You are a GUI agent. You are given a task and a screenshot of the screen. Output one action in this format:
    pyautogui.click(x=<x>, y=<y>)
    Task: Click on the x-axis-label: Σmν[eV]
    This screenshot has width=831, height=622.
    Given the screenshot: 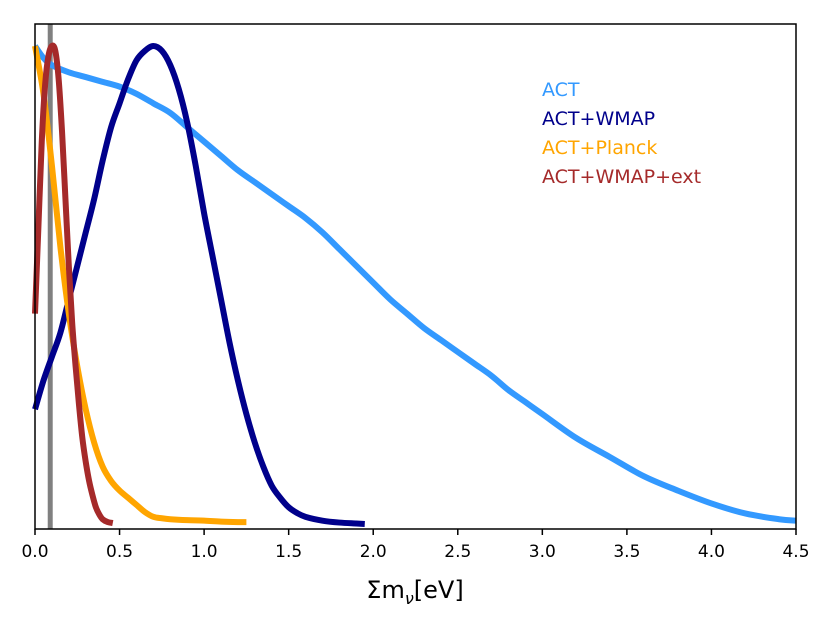 What is the action you would take?
    pyautogui.click(x=414, y=592)
    